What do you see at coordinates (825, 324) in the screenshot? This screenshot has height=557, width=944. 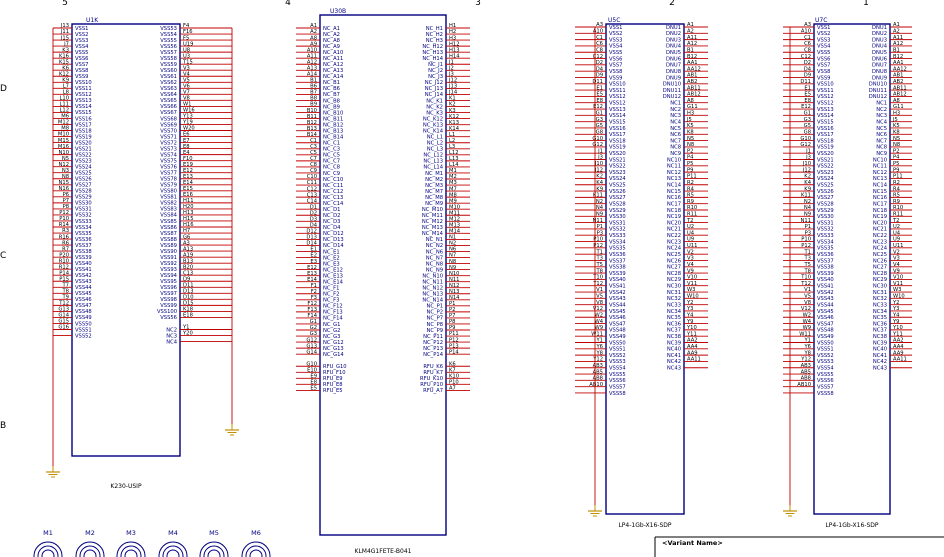 I see `pin-name: VSS47` at bounding box center [825, 324].